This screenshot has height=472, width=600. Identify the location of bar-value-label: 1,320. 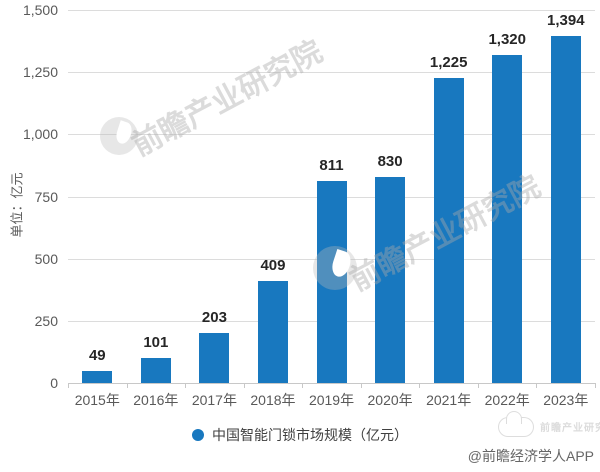
(507, 39).